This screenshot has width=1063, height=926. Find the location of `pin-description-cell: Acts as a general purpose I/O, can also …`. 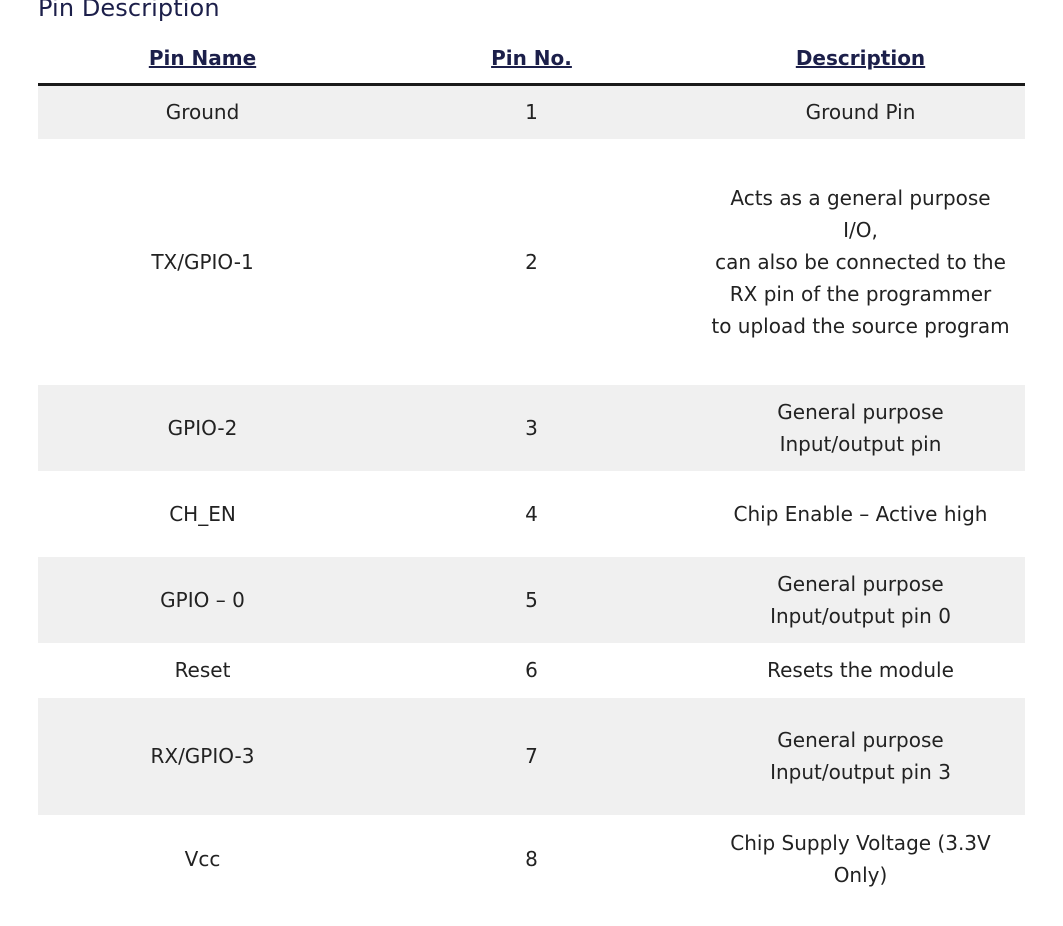

pin-description-cell: Acts as a general purpose I/O, can also … is located at coordinates (860, 262).